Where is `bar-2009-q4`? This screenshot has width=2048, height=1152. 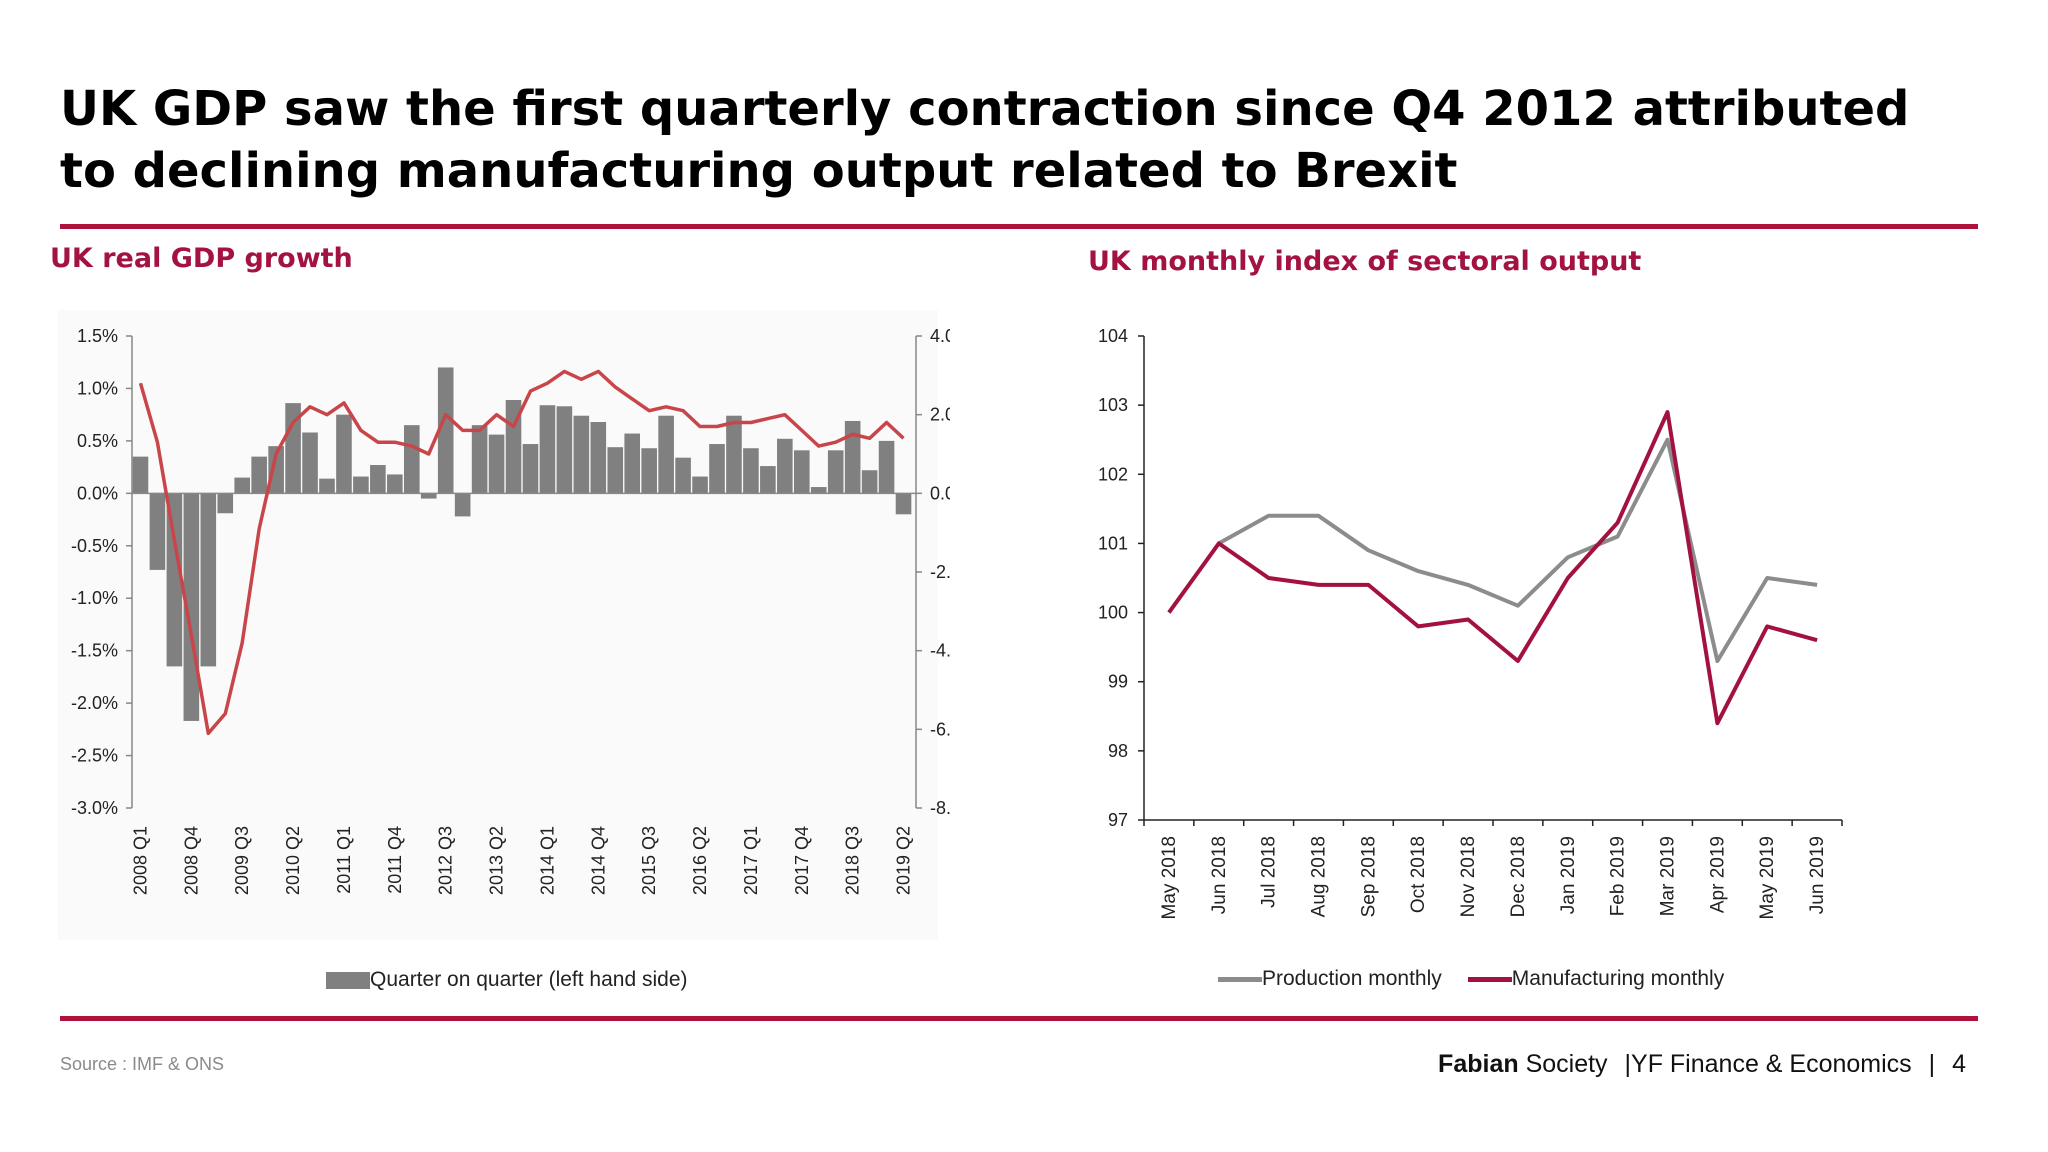
bar-2009-q4 is located at coordinates (259, 475).